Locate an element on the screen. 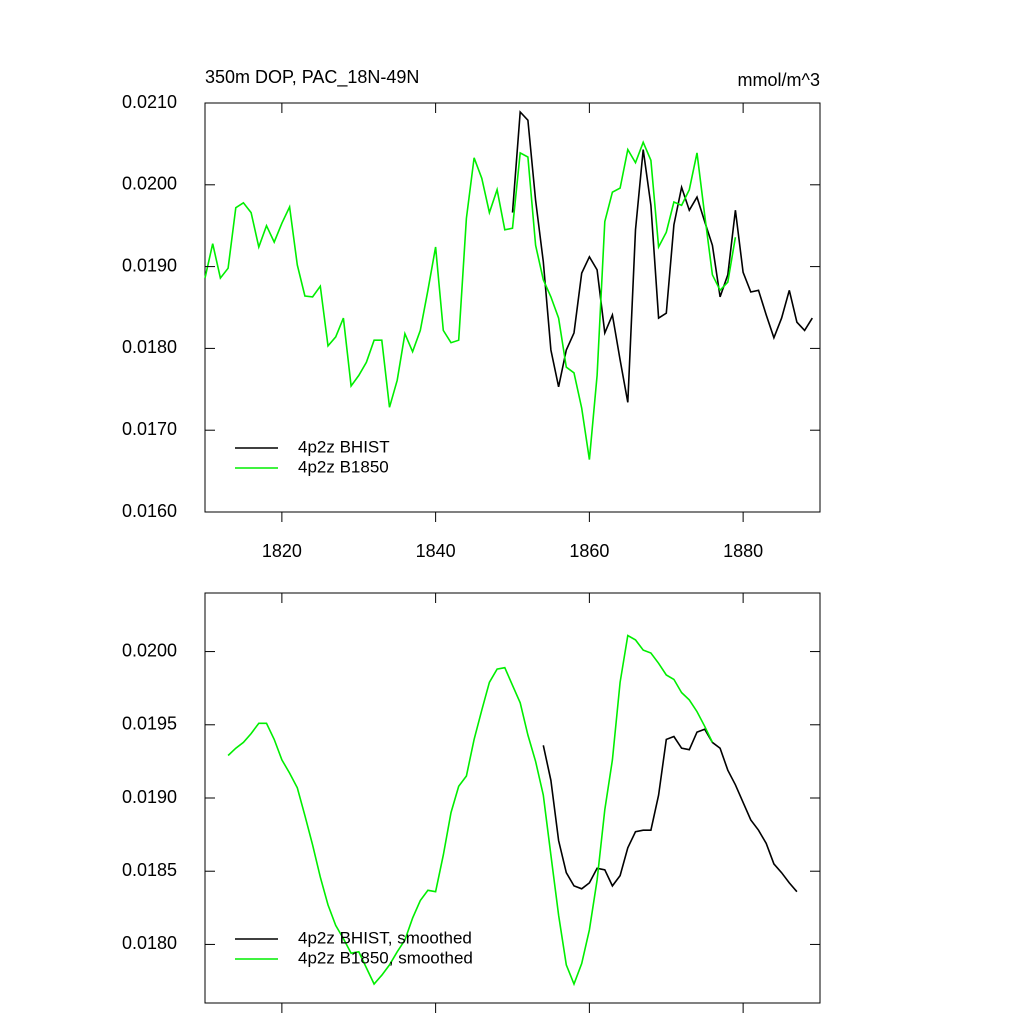  y-tick-label: 0.0170 is located at coordinates (149, 429).